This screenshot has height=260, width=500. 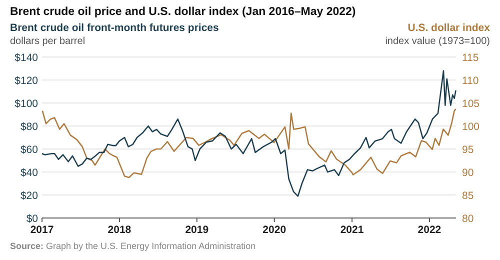 What do you see at coordinates (32, 219) in the screenshot?
I see `y-tick-label: $0` at bounding box center [32, 219].